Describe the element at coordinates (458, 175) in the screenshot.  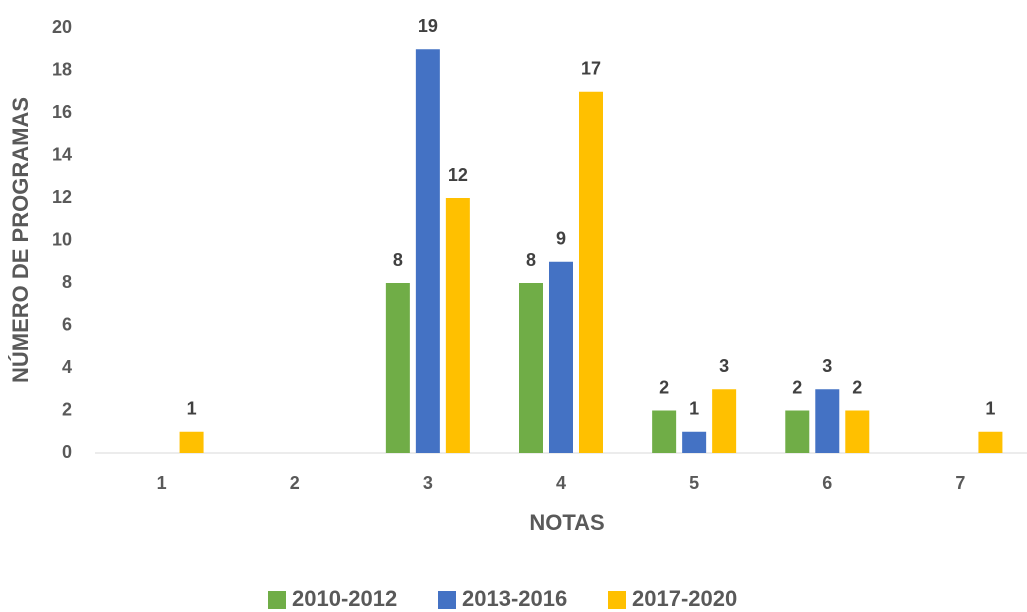
I see `data-label: 12` at that location.